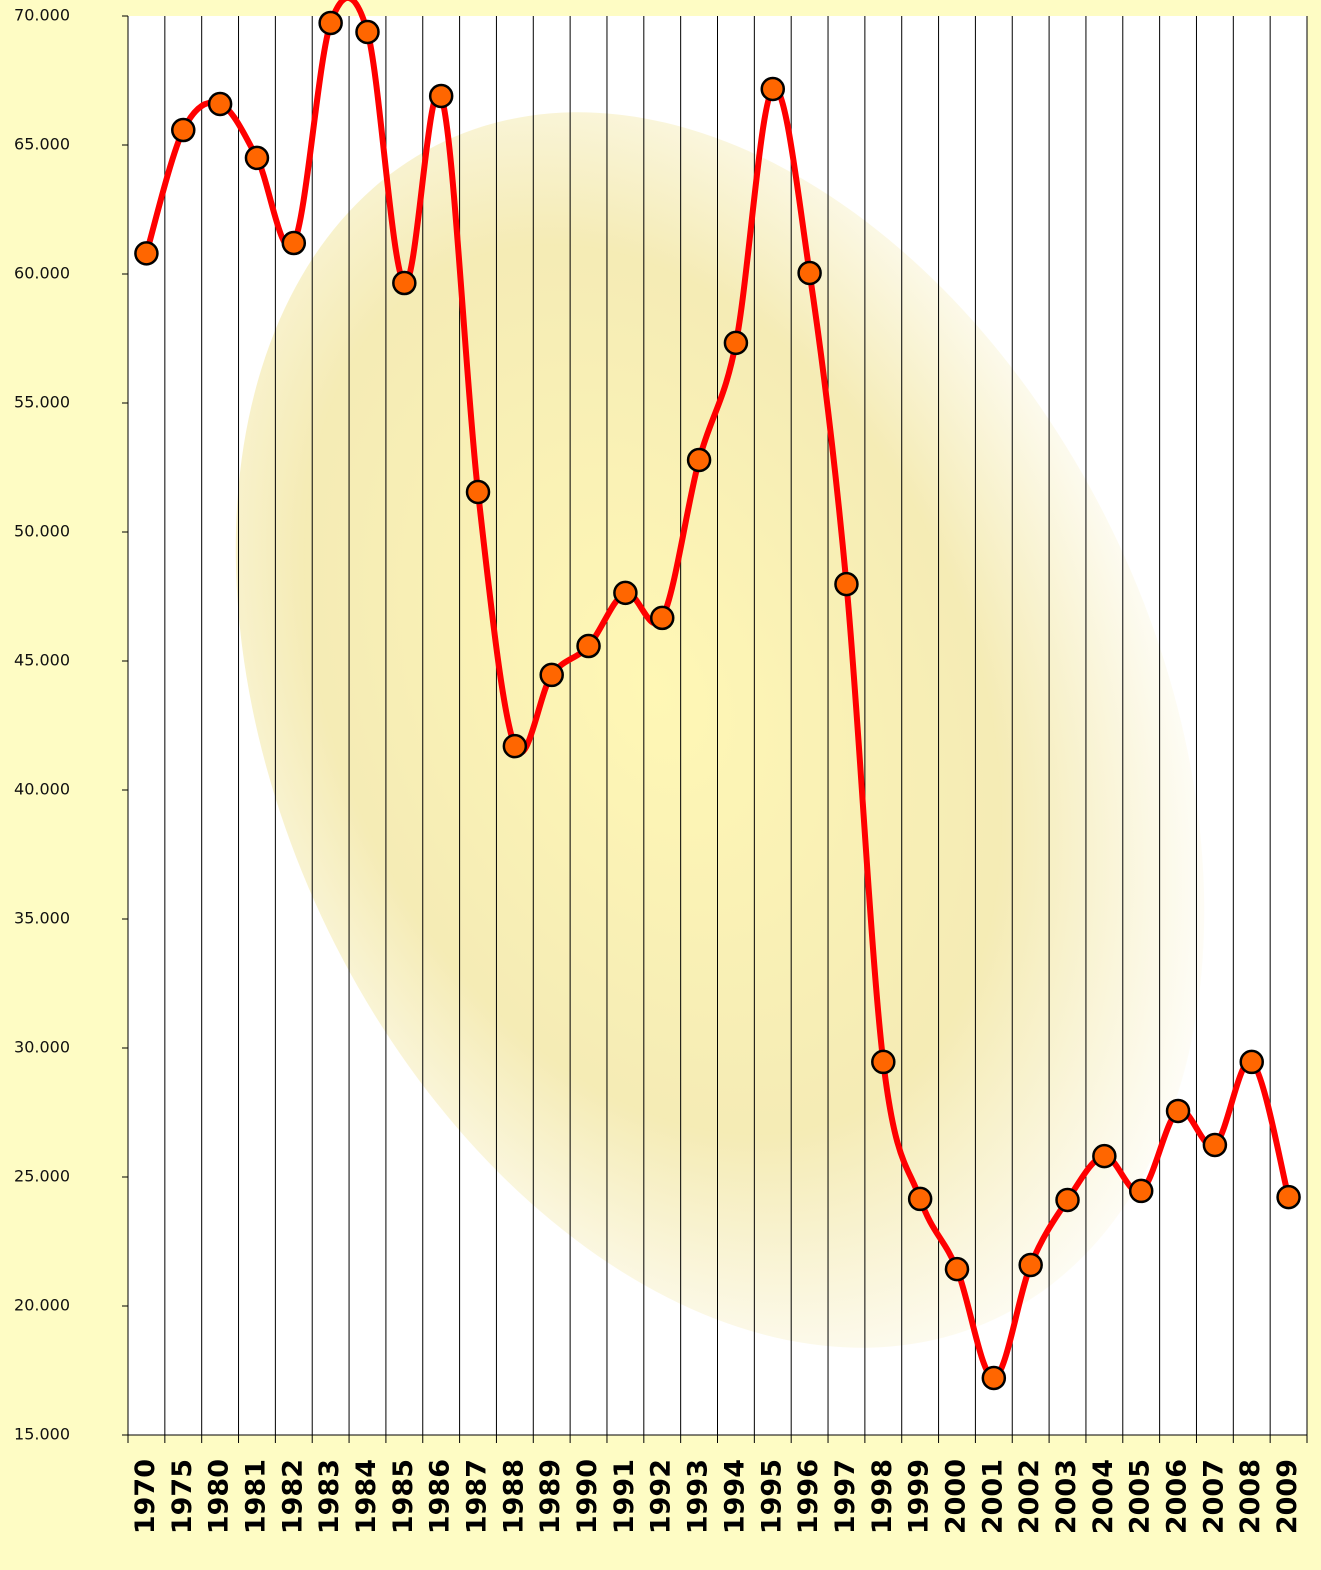  Describe the element at coordinates (42, 531) in the screenshot. I see `y-tick-label: 50.000` at that location.